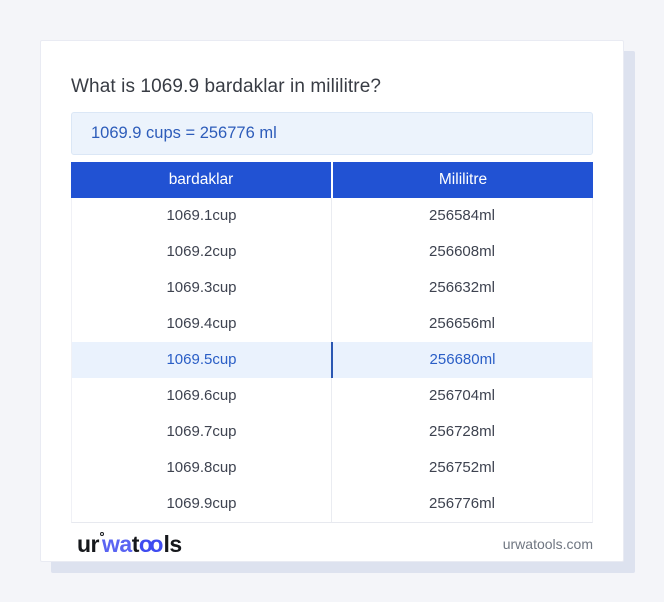 Image resolution: width=664 pixels, height=602 pixels. I want to click on table-row: 1069.9cup 256776ml, so click(332, 503).